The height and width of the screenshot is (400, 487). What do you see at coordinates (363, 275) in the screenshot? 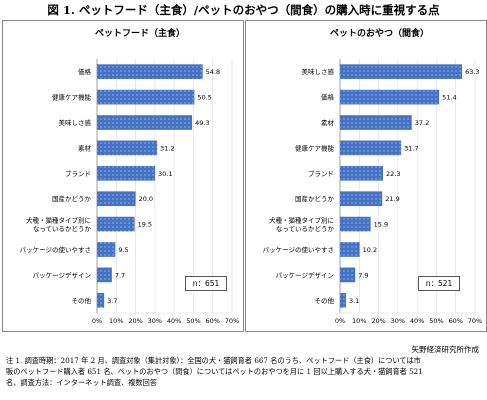
I see `bar-value-label: 7.9` at bounding box center [363, 275].